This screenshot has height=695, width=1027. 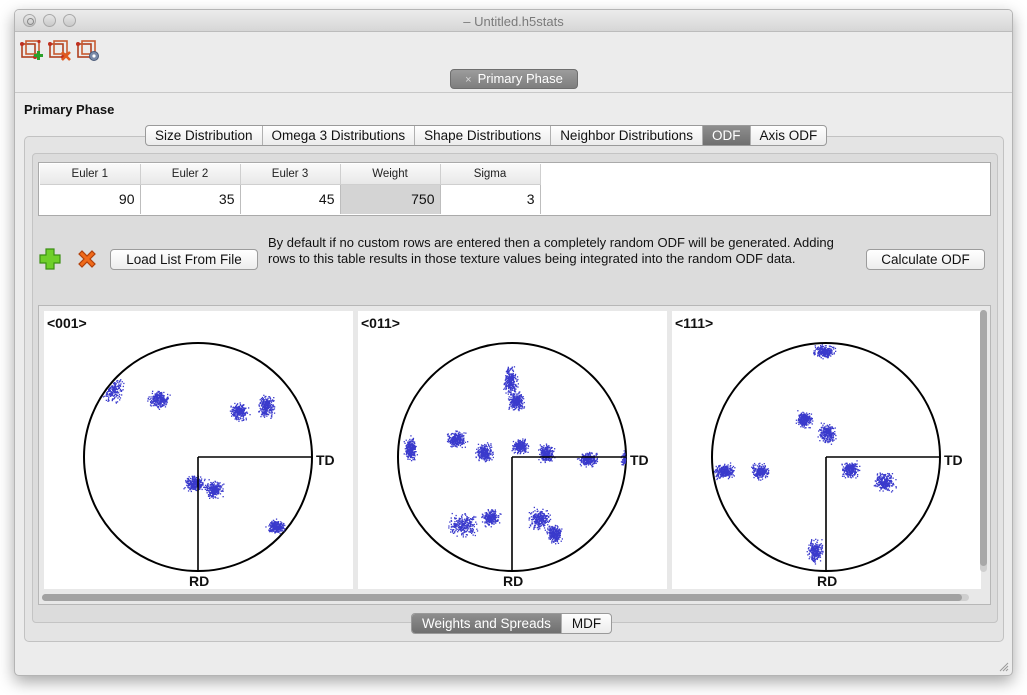 I want to click on horizontal-scrollbar, so click(x=505, y=597).